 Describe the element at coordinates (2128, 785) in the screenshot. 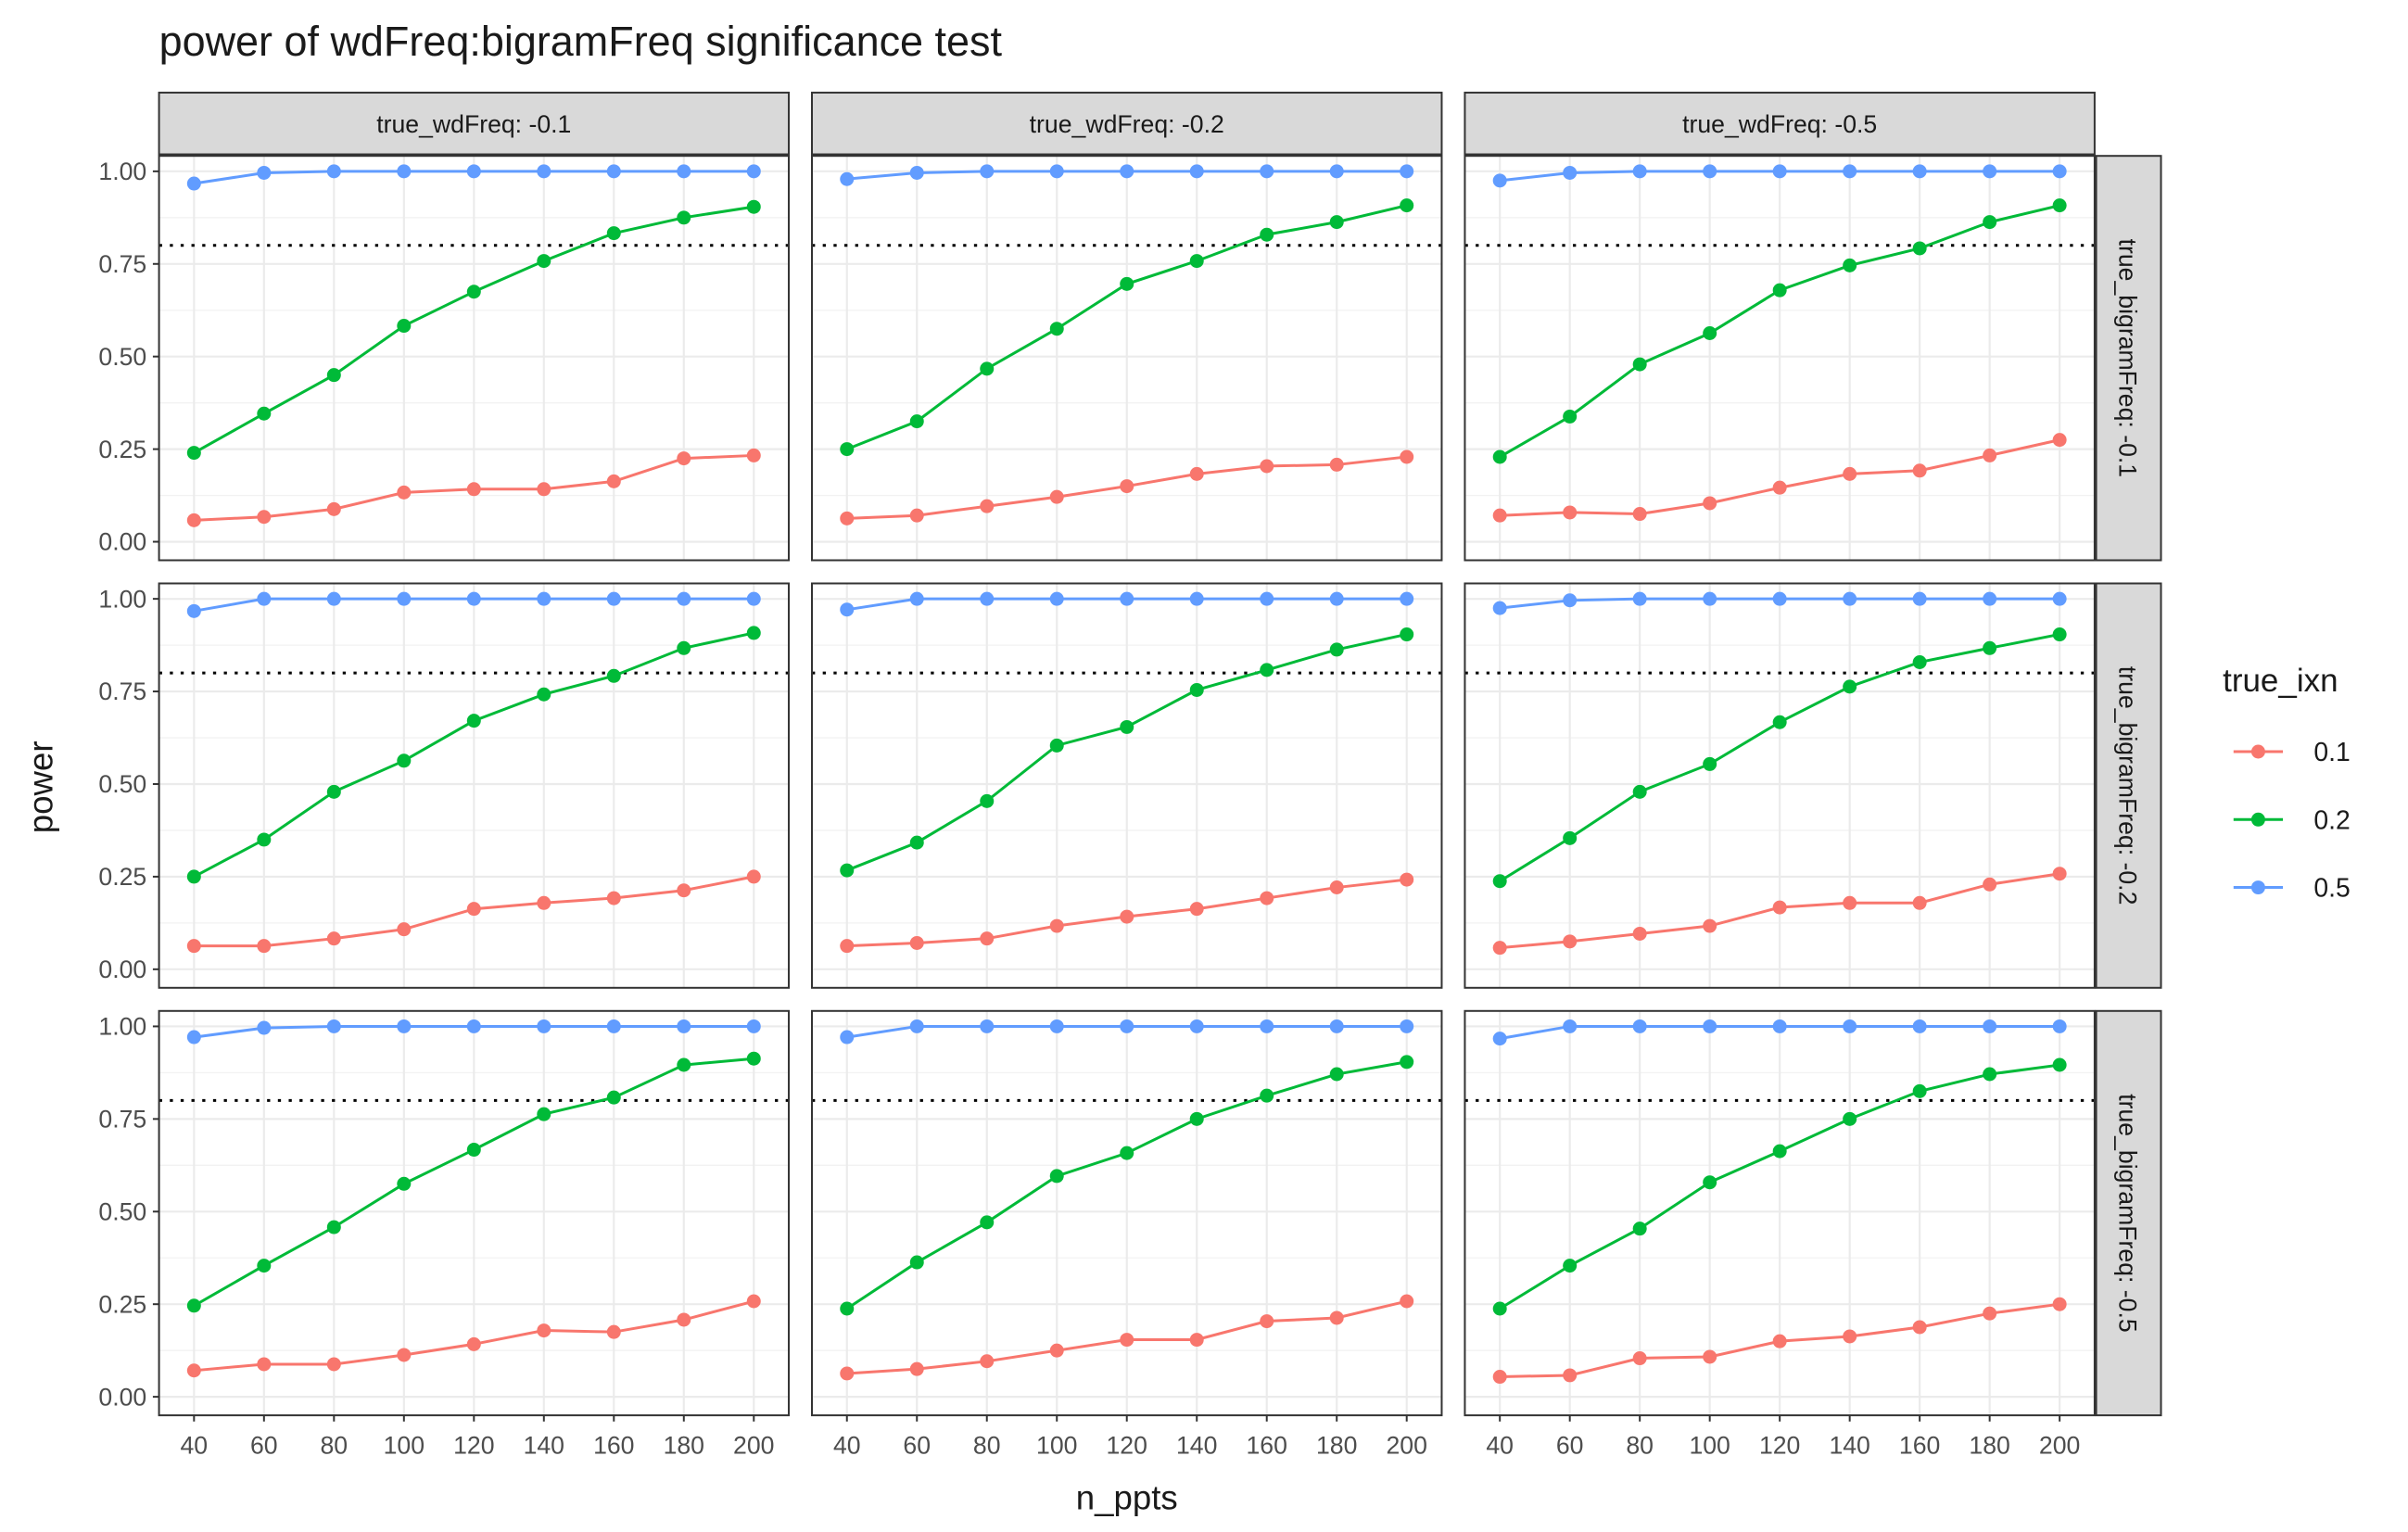

I see `row-strip-label: true_bigramFreq: -0.2` at that location.